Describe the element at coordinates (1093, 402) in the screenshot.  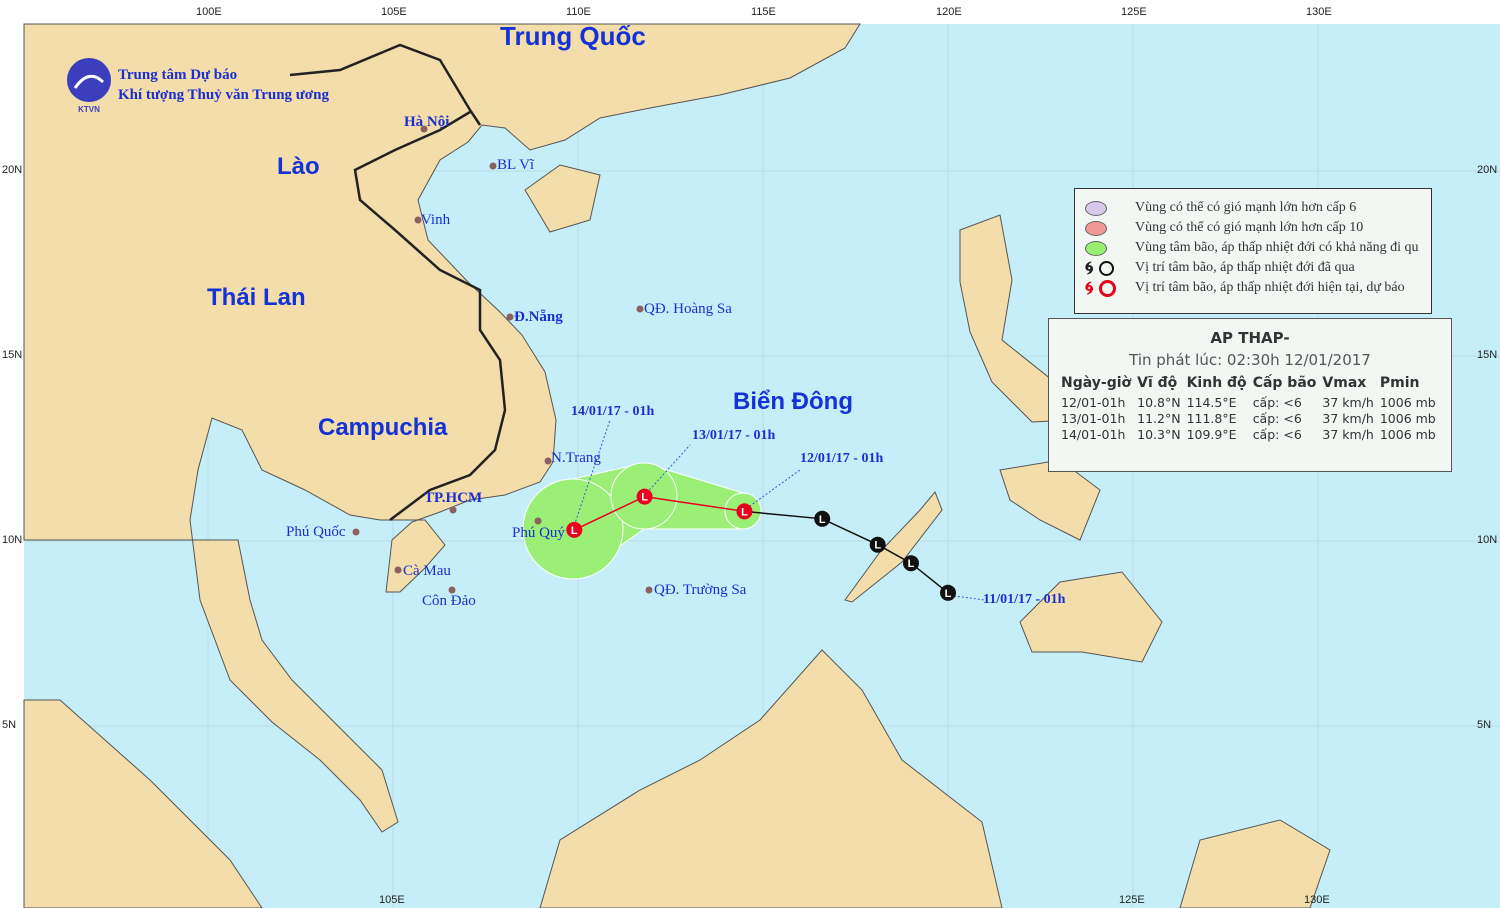
I see `cell: 12/01-01h` at that location.